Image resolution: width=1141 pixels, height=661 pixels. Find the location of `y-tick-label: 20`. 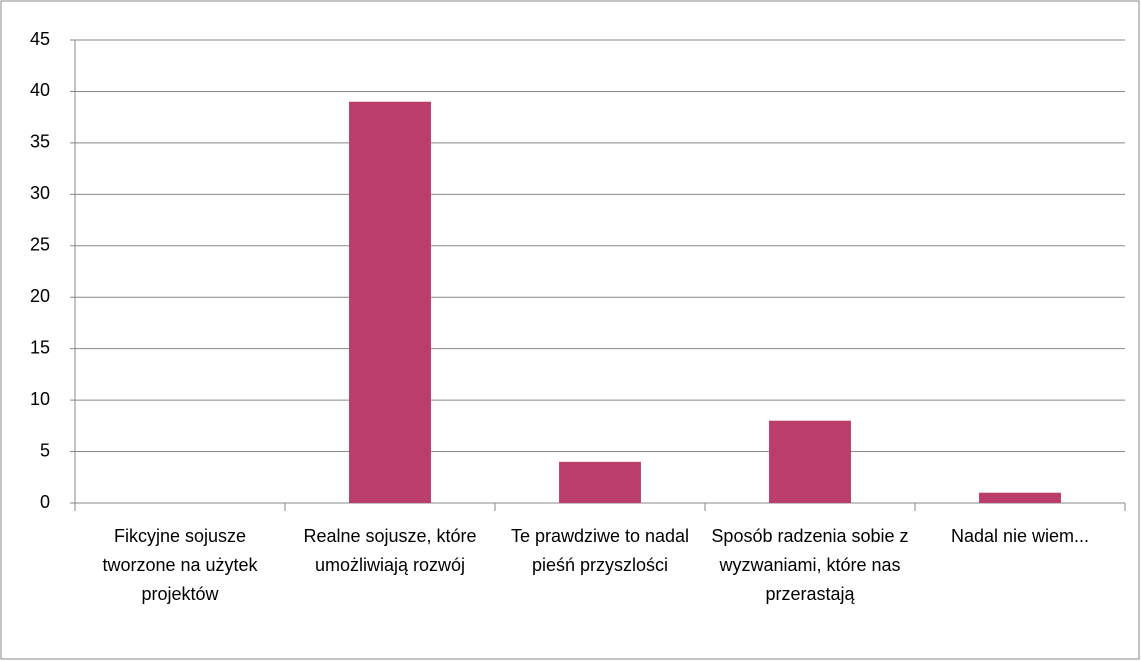

y-tick-label: 20 is located at coordinates (40, 296).